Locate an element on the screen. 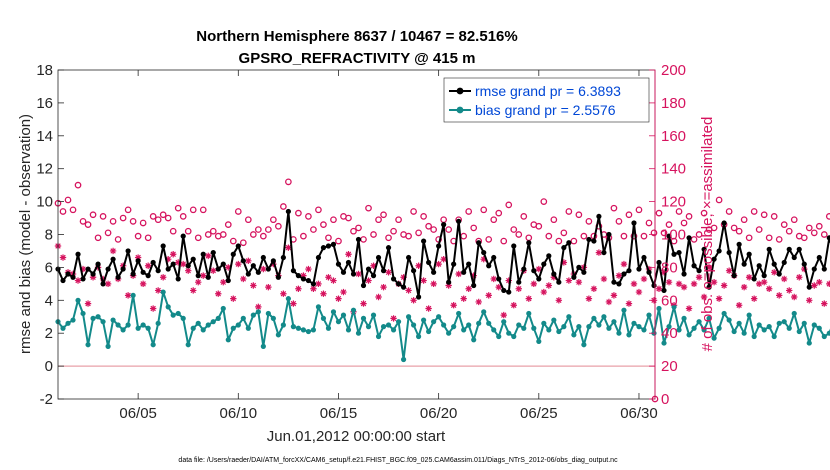 Image resolution: width=830 pixels, height=470 pixels. y2-tick-label: 160 is located at coordinates (673, 136).